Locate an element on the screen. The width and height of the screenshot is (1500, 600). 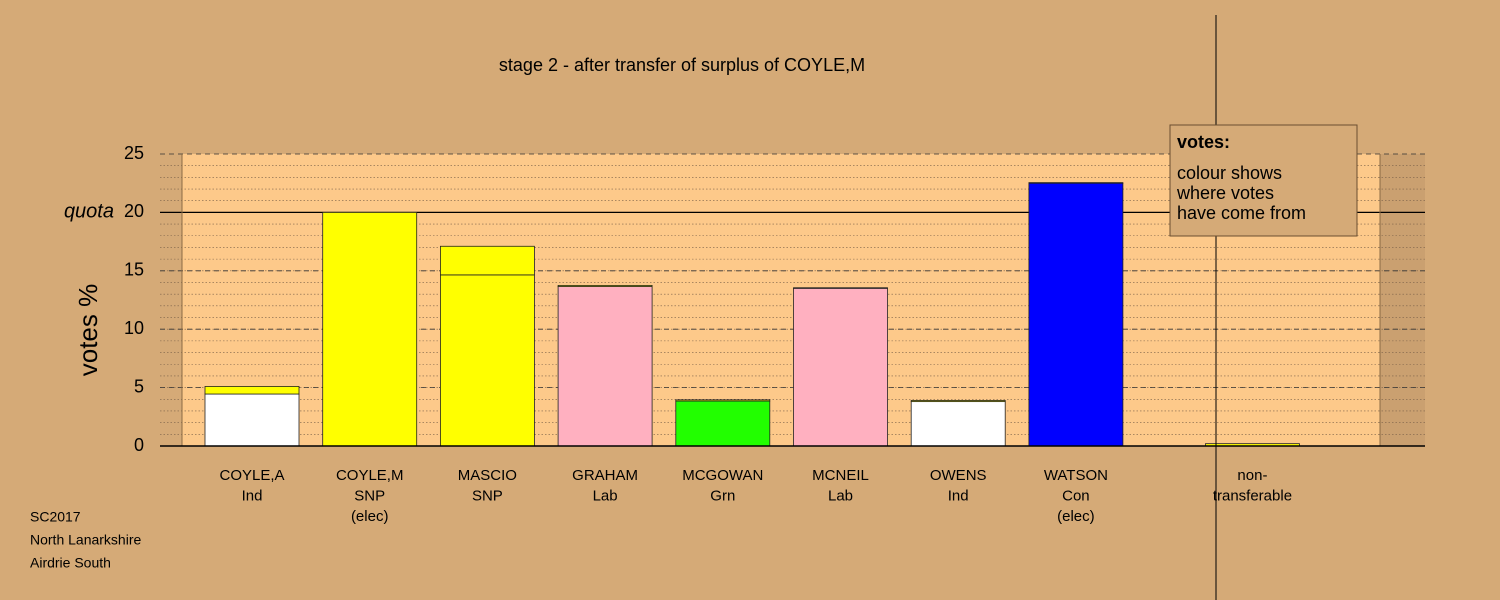
y-axis-label: votes % is located at coordinates (88, 330).